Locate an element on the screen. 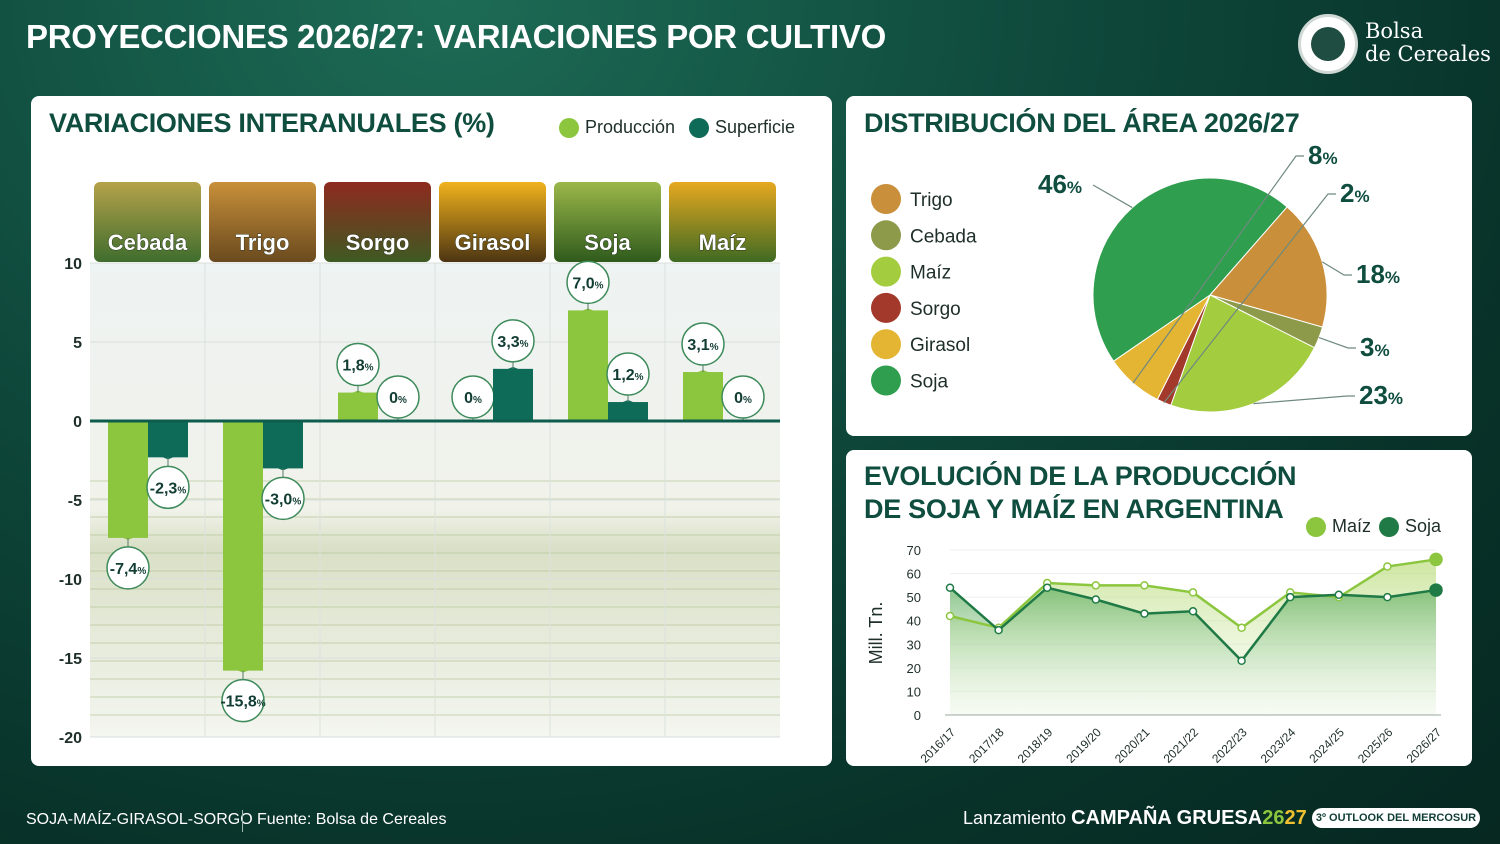 This screenshot has height=844, width=1500. line-x-tick-label: 2021/22 is located at coordinates (1181, 745).